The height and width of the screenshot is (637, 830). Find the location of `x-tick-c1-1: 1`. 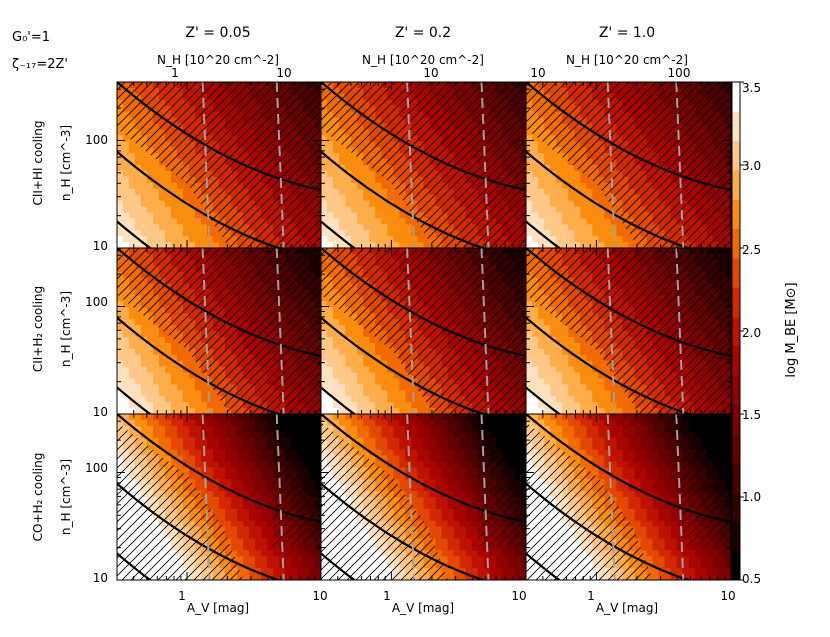

x-tick-c1-1: 1 is located at coordinates (182, 596).